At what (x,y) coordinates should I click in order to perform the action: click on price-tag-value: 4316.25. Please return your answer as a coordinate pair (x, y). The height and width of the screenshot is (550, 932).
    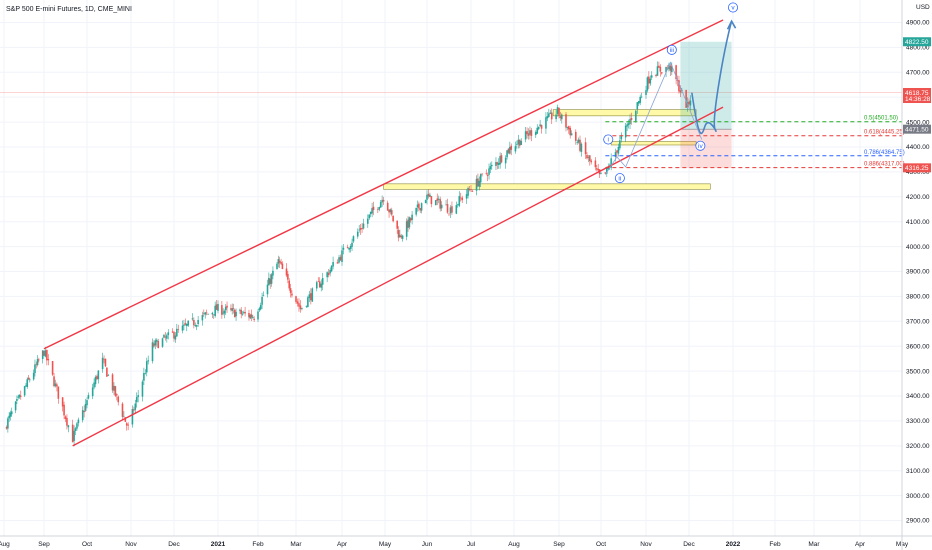
    Looking at the image, I should click on (917, 168).